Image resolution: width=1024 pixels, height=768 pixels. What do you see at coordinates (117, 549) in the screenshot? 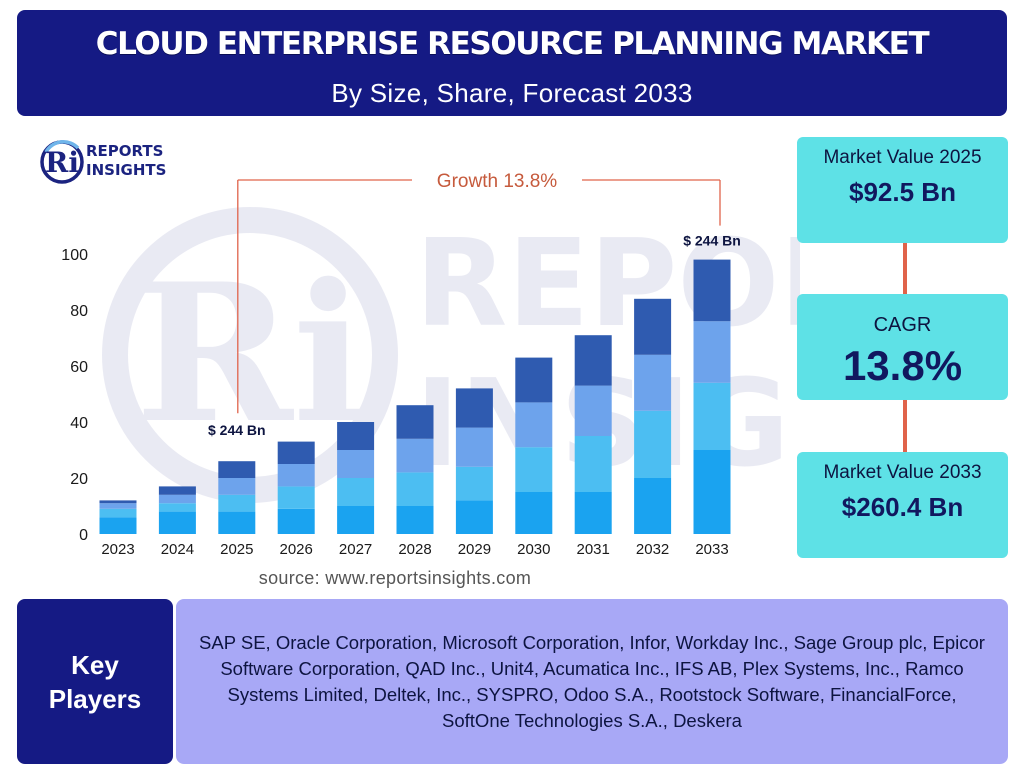
I see `x-tick-label-2023: 2023` at bounding box center [117, 549].